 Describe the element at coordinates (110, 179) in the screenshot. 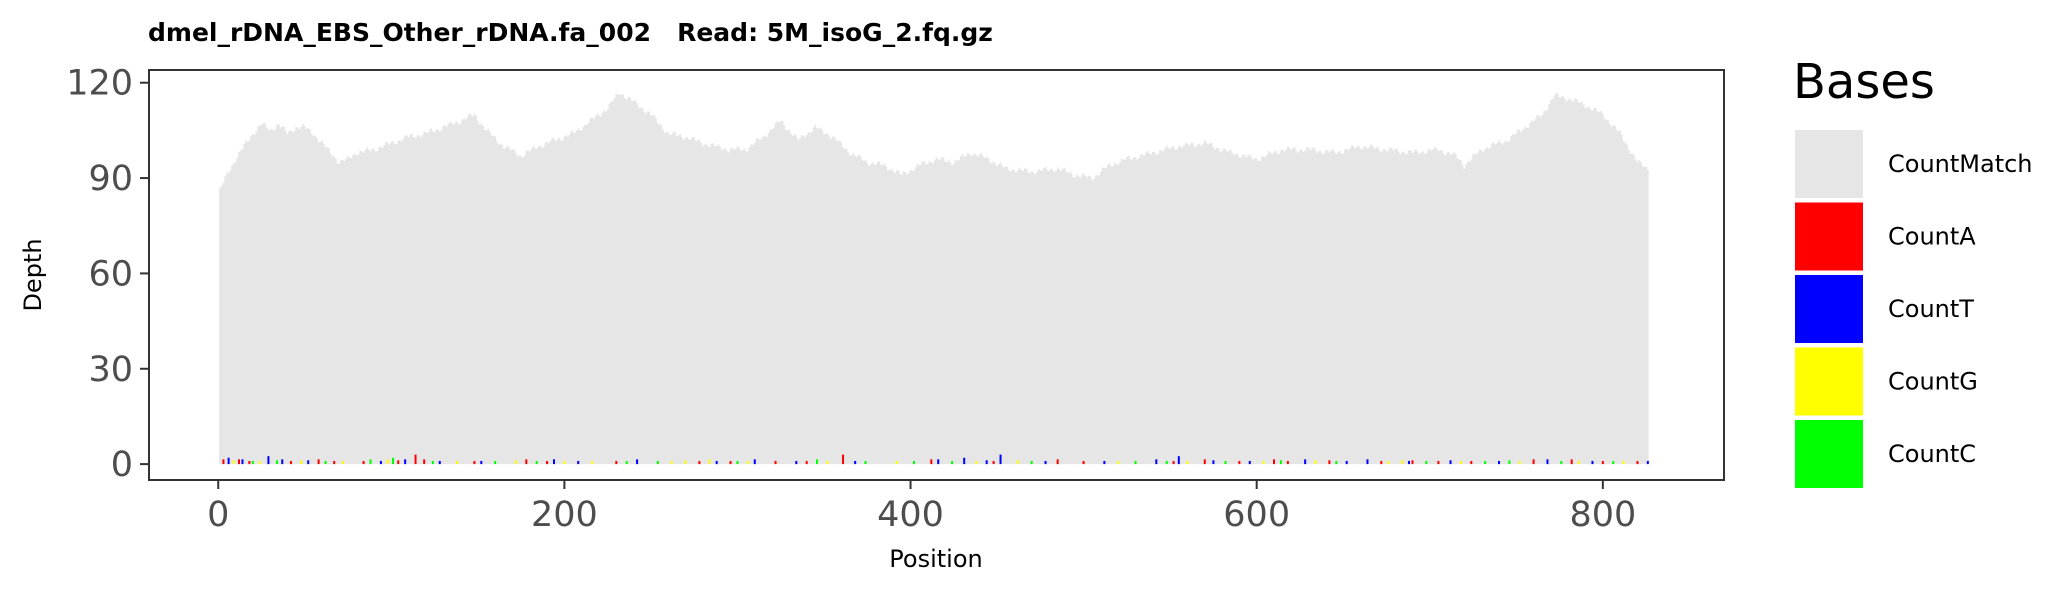

I see `y-tick-label-90: 90` at that location.